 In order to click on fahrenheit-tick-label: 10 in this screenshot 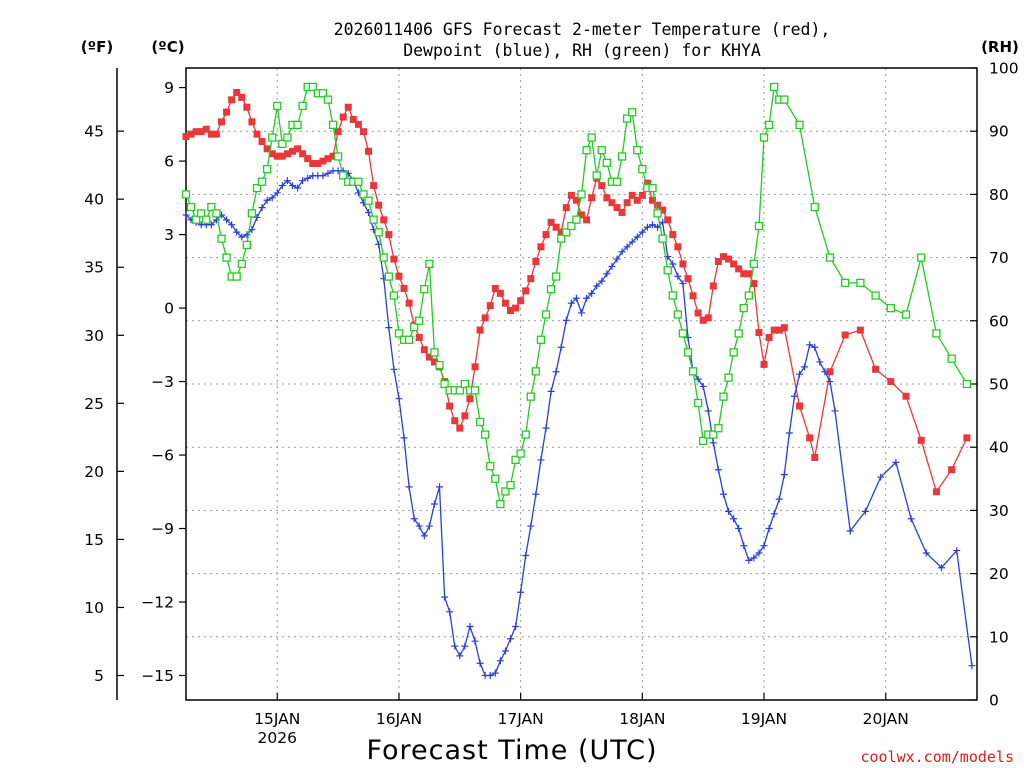, I will do `click(94, 608)`.